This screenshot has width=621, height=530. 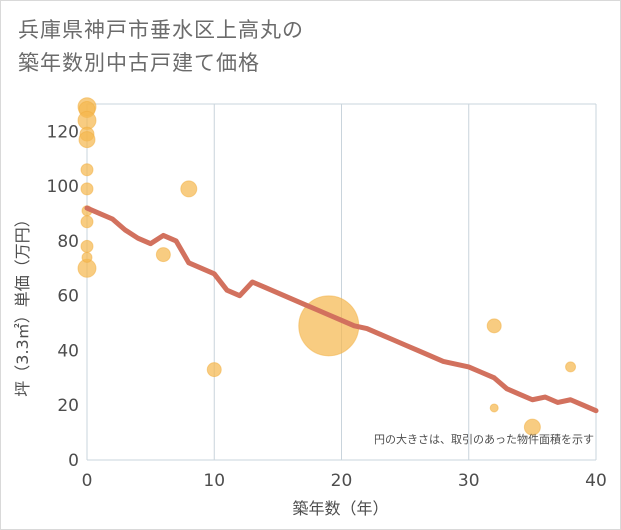 I want to click on x-axis-label: 築年数（年）, so click(x=340, y=508).